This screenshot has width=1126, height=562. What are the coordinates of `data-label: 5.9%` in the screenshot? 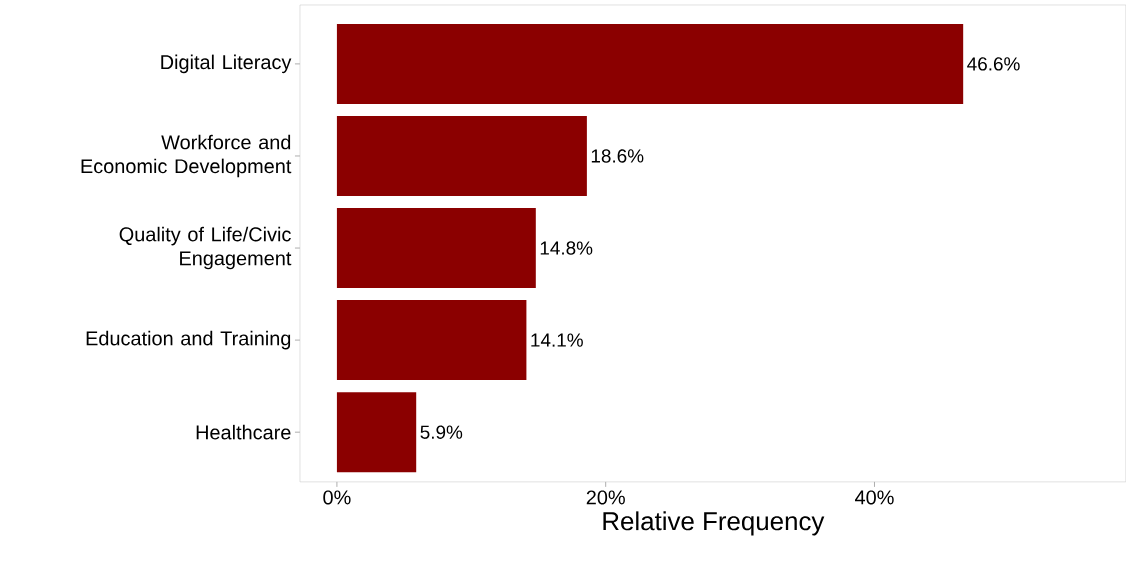 It's located at (441, 432).